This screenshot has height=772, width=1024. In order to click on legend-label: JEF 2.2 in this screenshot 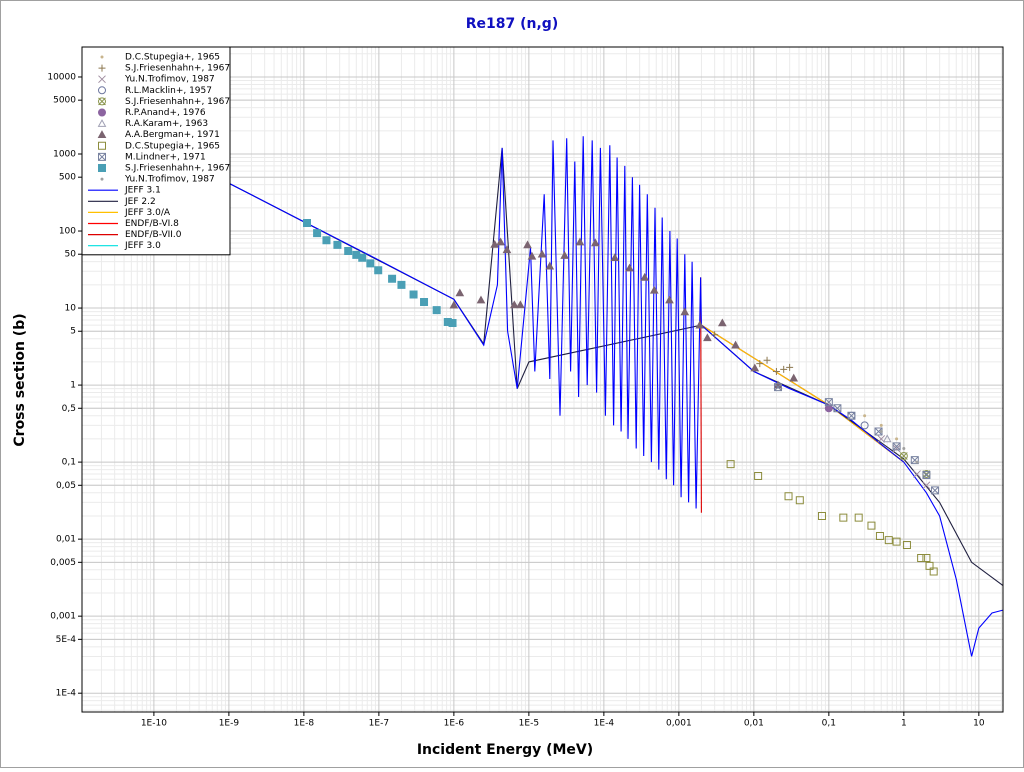, I will do `click(140, 202)`.